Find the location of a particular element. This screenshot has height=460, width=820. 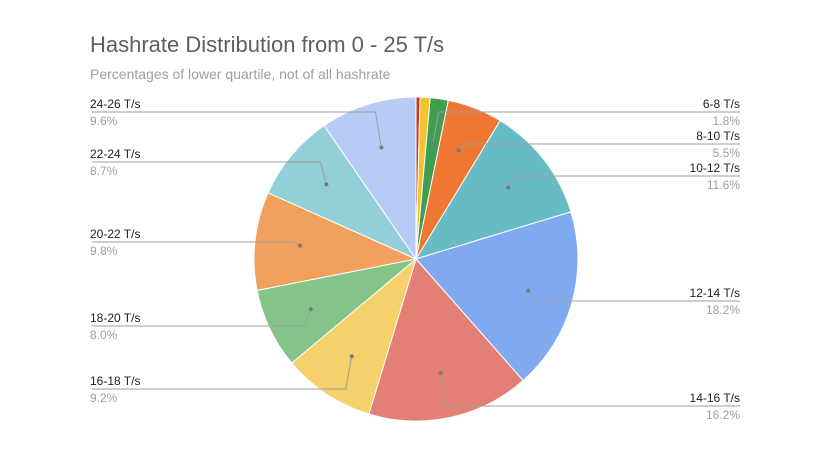

pie-slice-22-24-t-s is located at coordinates (342, 192).